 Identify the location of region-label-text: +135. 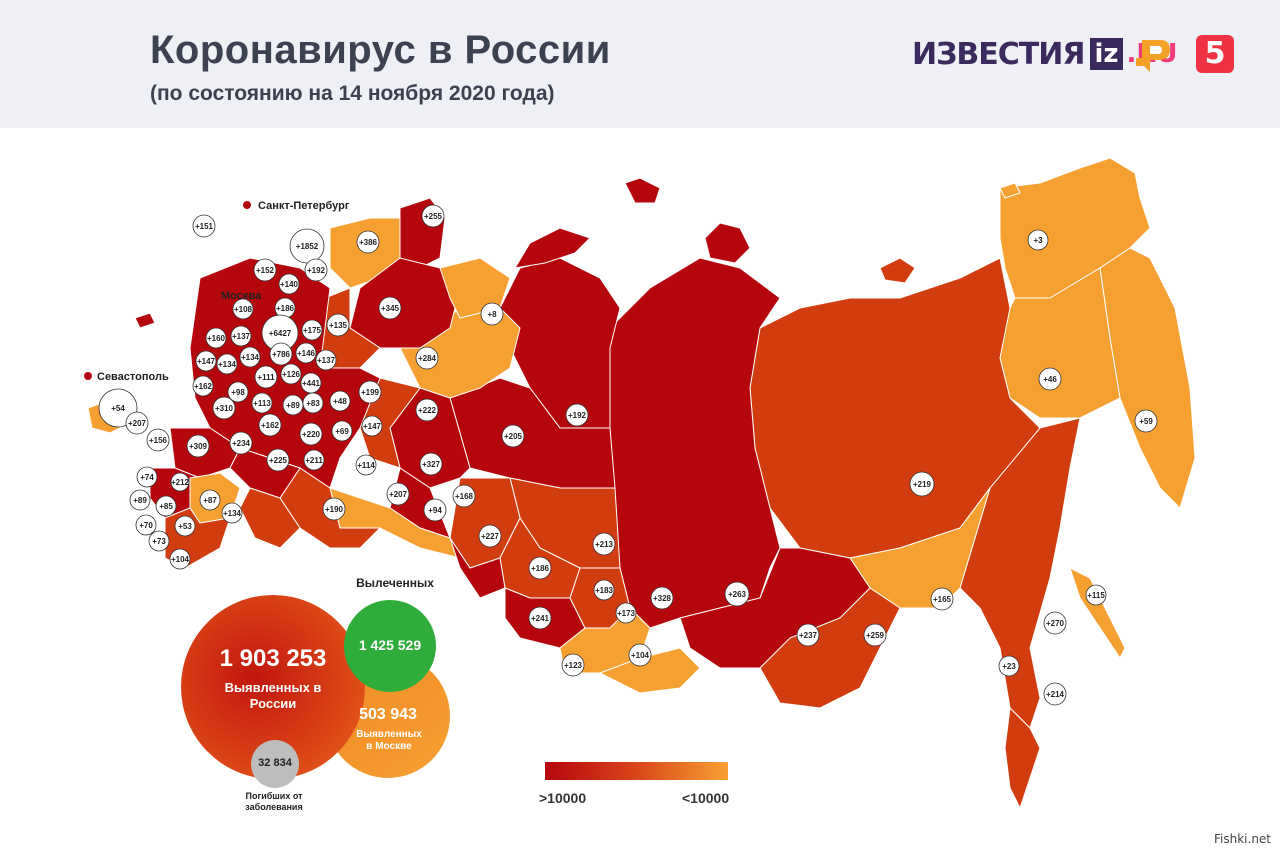
(338, 325).